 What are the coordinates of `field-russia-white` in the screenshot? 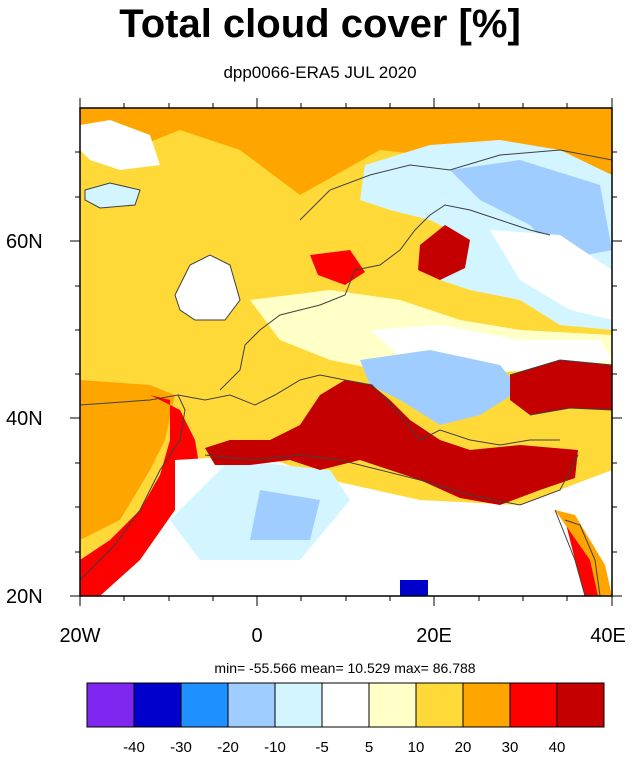 It's located at (551, 275).